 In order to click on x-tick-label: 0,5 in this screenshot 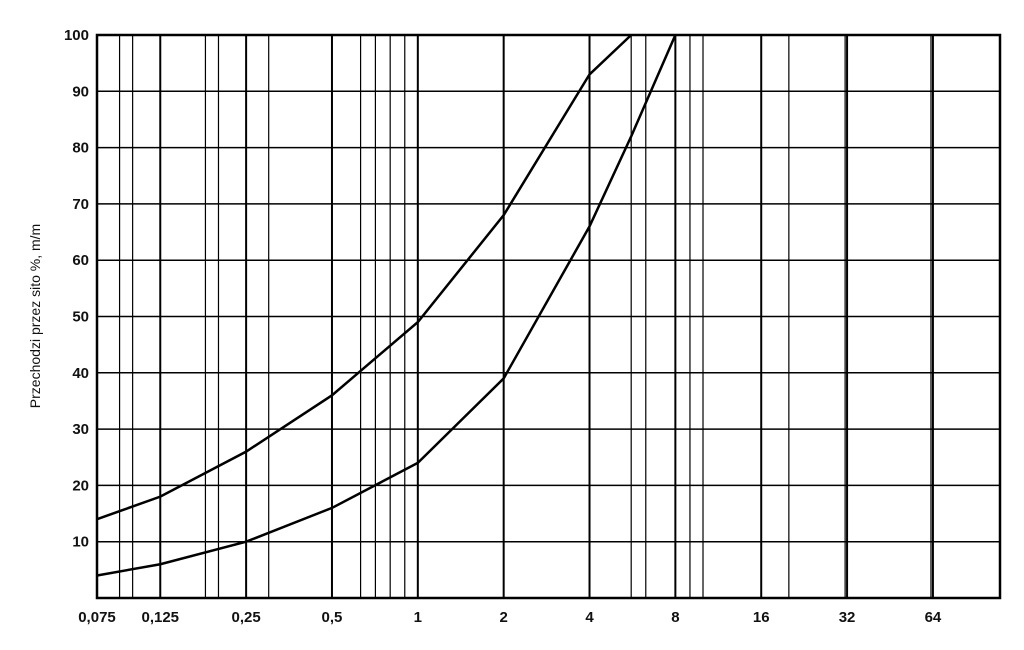, I will do `click(332, 617)`.